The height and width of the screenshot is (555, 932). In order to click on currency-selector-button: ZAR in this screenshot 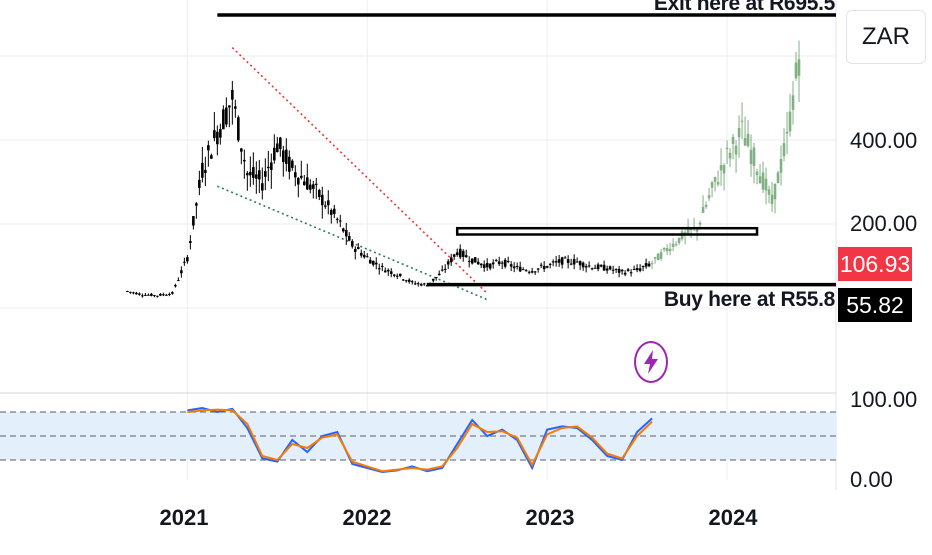, I will do `click(886, 37)`.